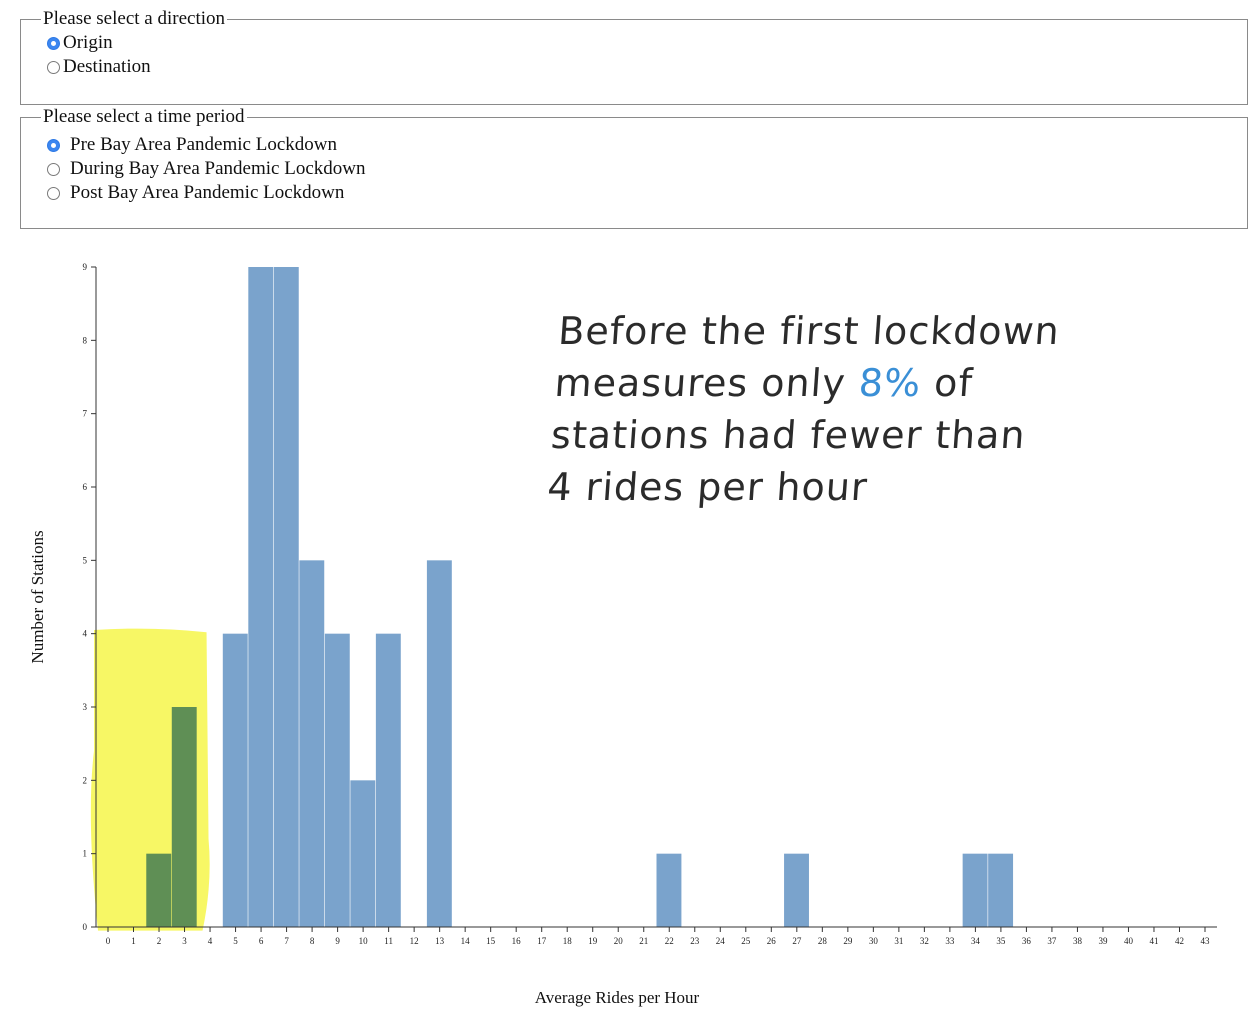  I want to click on x-tick-label: 13, so click(440, 941).